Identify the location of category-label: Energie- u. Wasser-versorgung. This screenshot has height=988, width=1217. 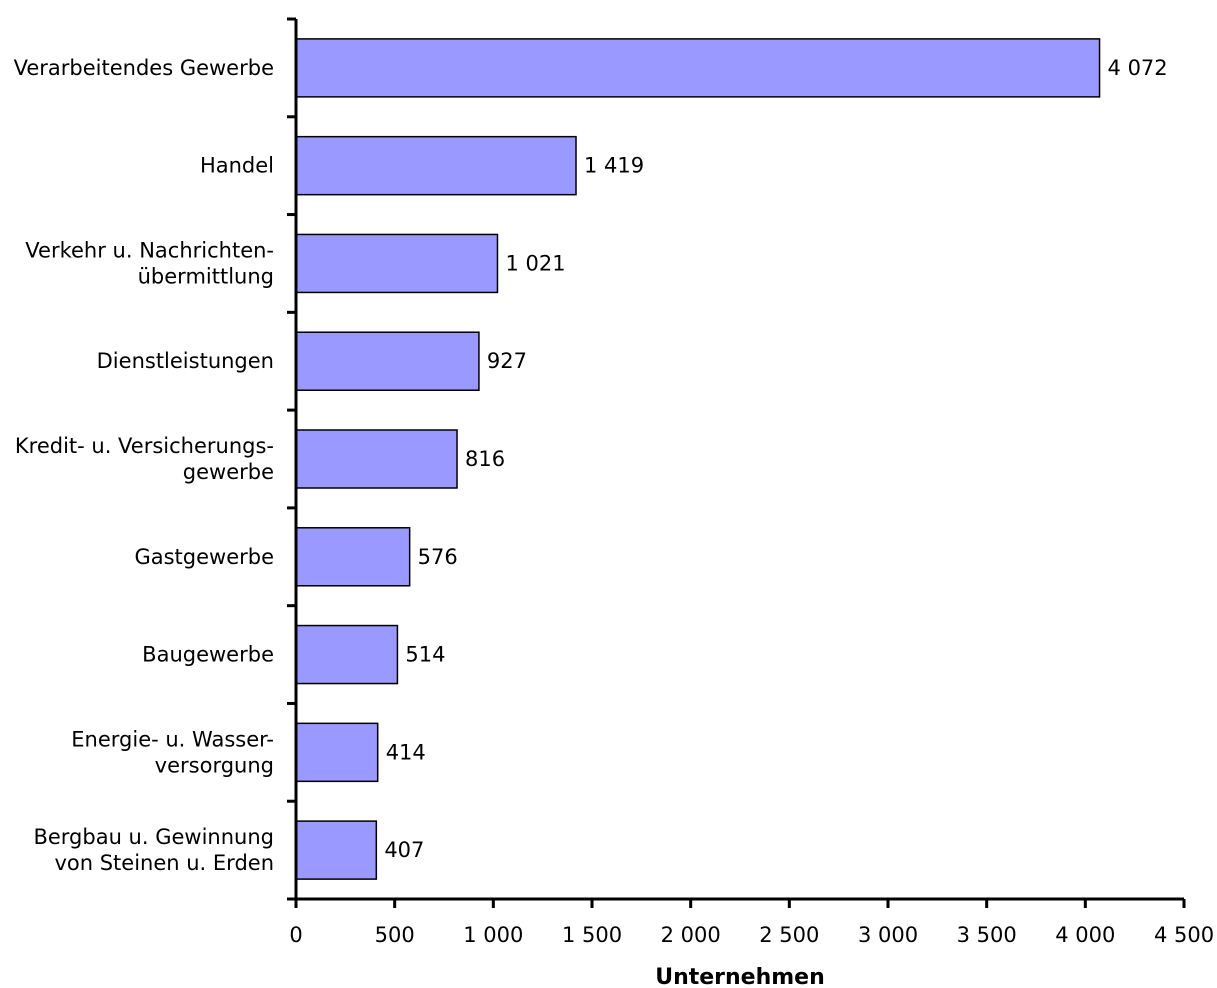
(172, 752).